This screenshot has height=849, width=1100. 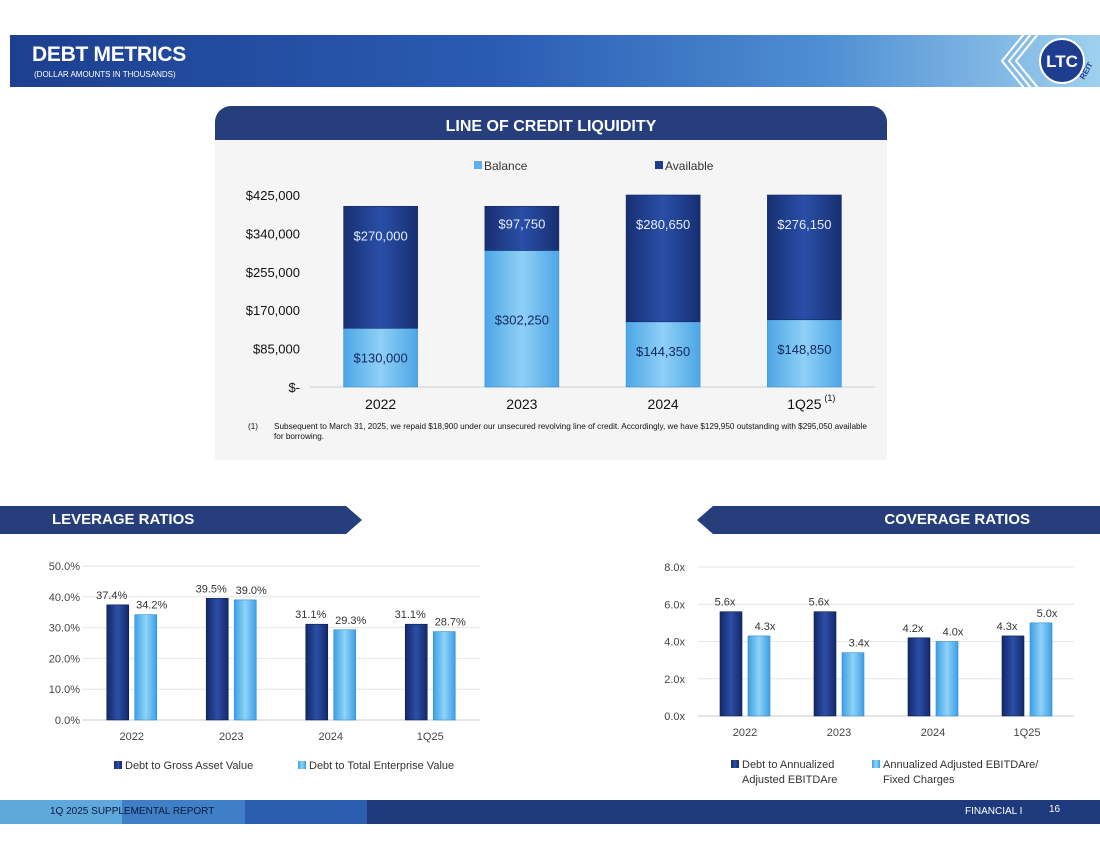 I want to click on bar-value-label: $280,650, so click(x=663, y=224).